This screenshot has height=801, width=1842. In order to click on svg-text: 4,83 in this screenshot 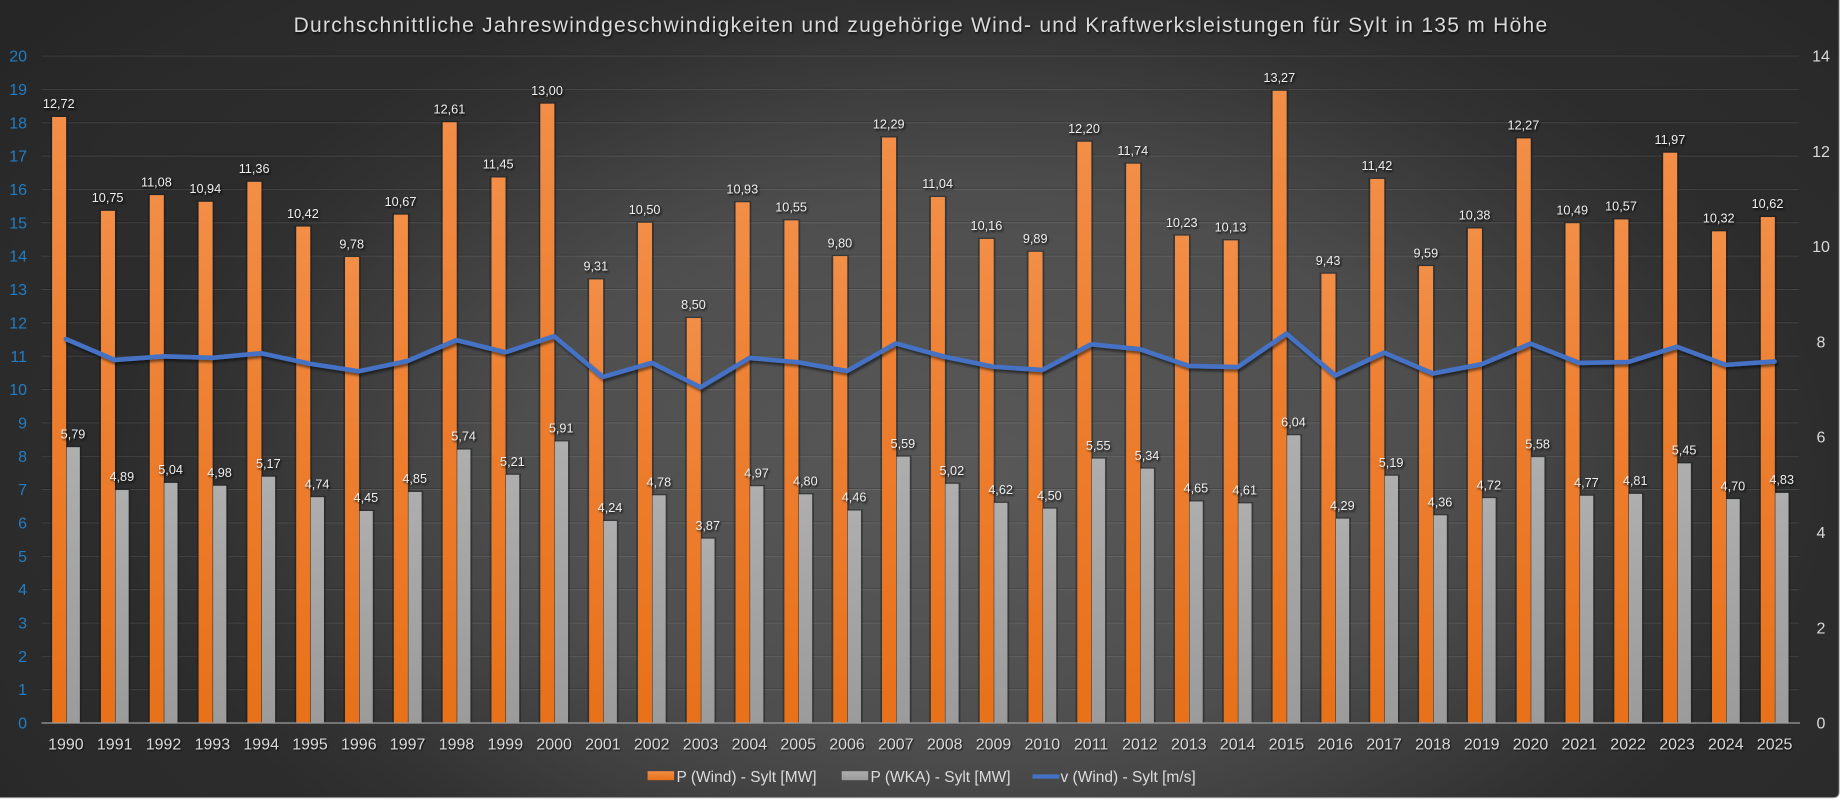, I will do `click(1781, 480)`.